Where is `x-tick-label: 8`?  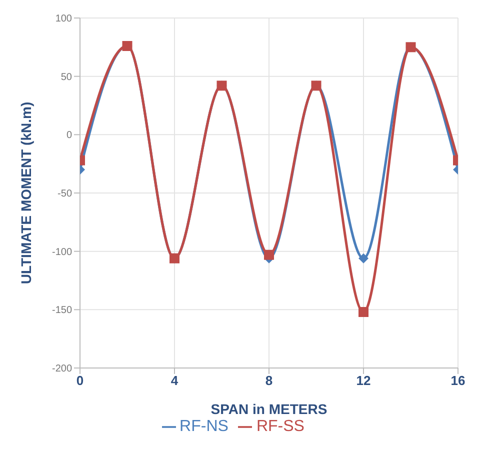 x-tick-label: 8 is located at coordinates (269, 380).